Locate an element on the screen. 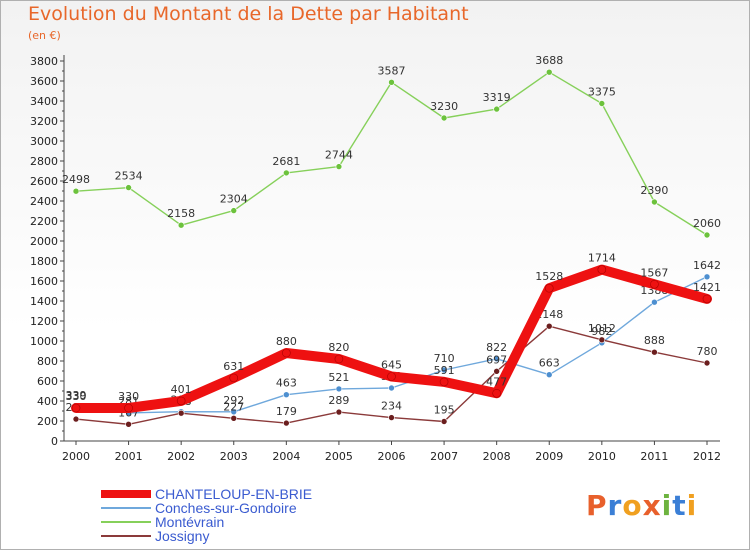 The height and width of the screenshot is (551, 750). y-tick-label: 1800 is located at coordinates (44, 261).